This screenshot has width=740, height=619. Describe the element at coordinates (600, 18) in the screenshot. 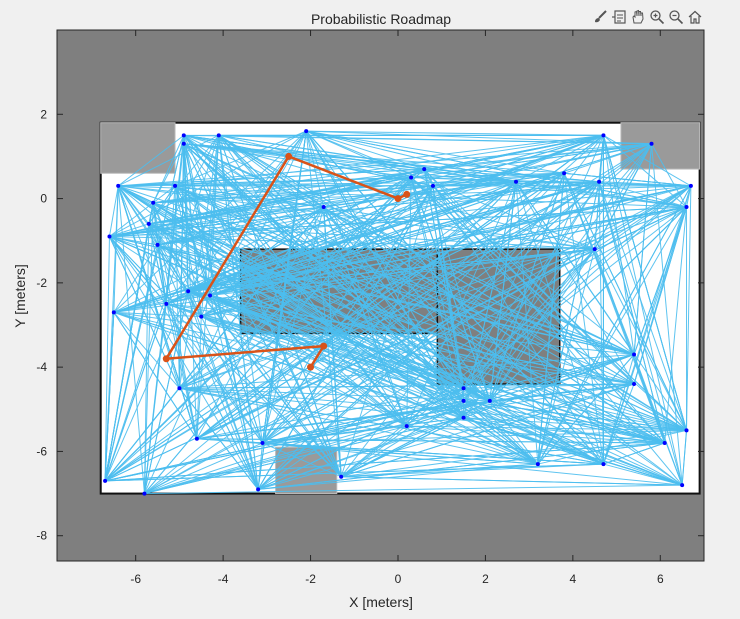

I see `brush-button` at that location.